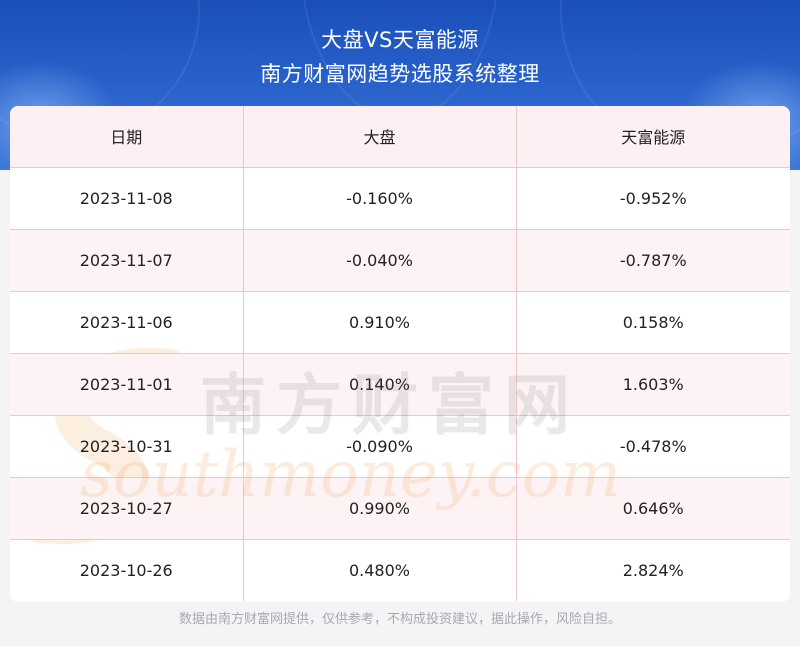  What do you see at coordinates (380, 322) in the screenshot?
I see `market-change-cell: 0.910%` at bounding box center [380, 322].